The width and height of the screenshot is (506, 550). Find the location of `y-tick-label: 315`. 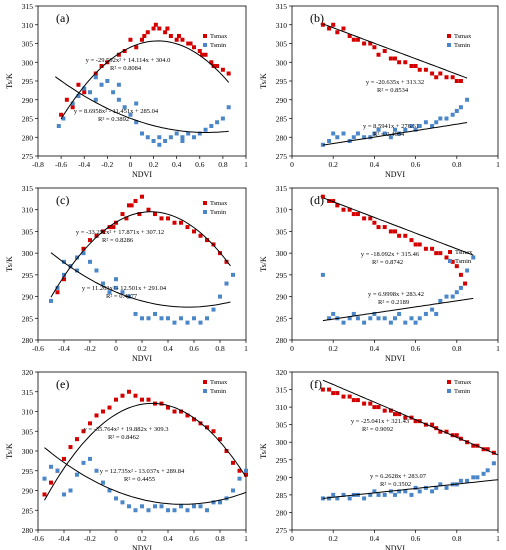

y-tick-label: 315 is located at coordinates (282, 6).